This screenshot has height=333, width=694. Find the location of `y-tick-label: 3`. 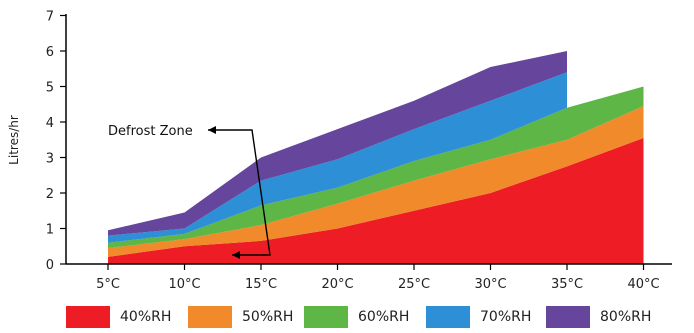

y-tick-label: 3 is located at coordinates (50, 159).